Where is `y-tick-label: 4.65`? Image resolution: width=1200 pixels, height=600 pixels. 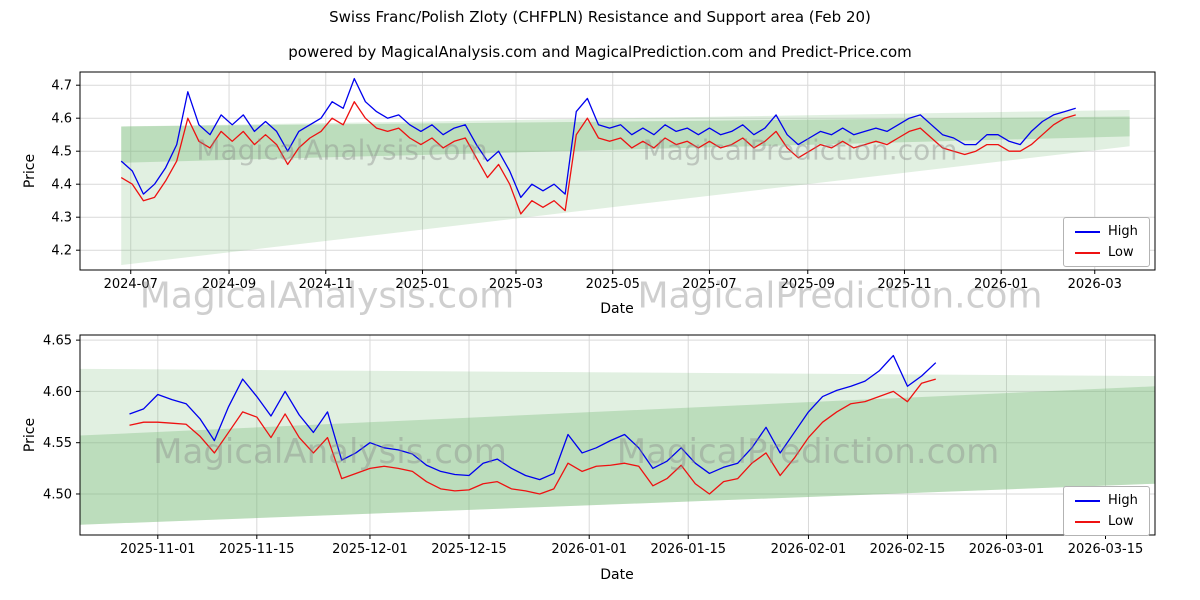
y-tick-label: 4.65 is located at coordinates (57, 341).